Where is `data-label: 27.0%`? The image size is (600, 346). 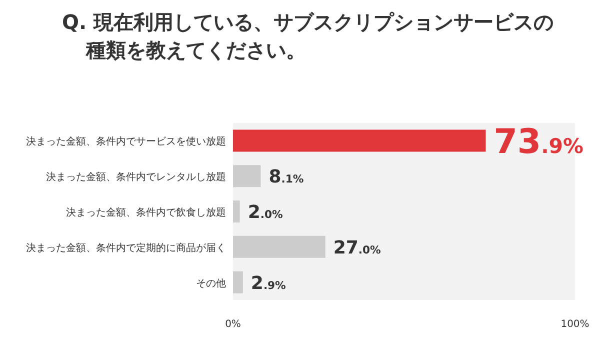
data-label: 27.0% is located at coordinates (357, 247).